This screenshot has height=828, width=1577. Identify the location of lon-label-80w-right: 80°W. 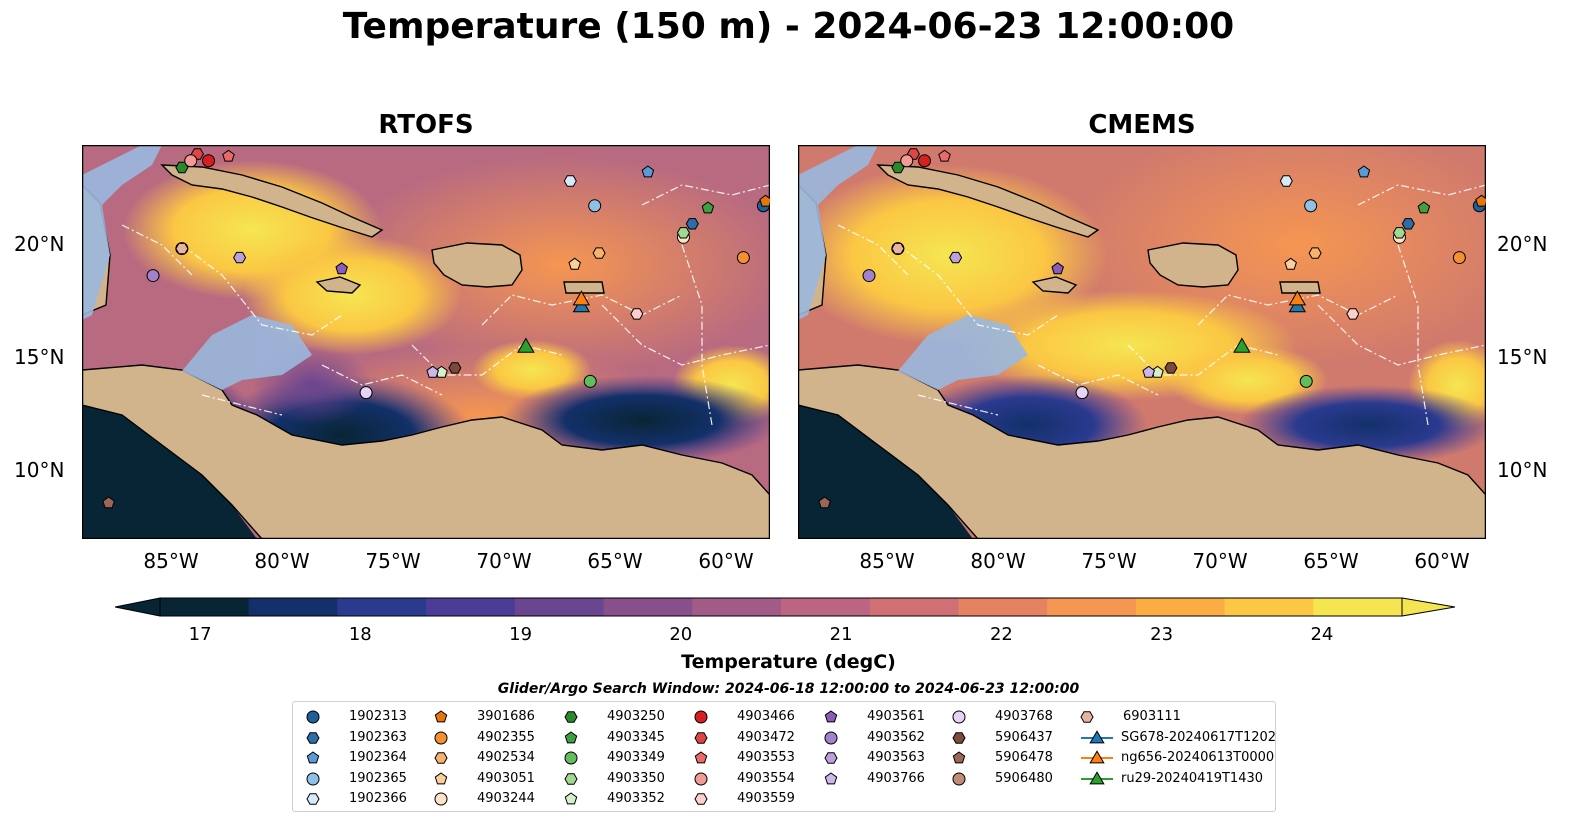
(998, 561).